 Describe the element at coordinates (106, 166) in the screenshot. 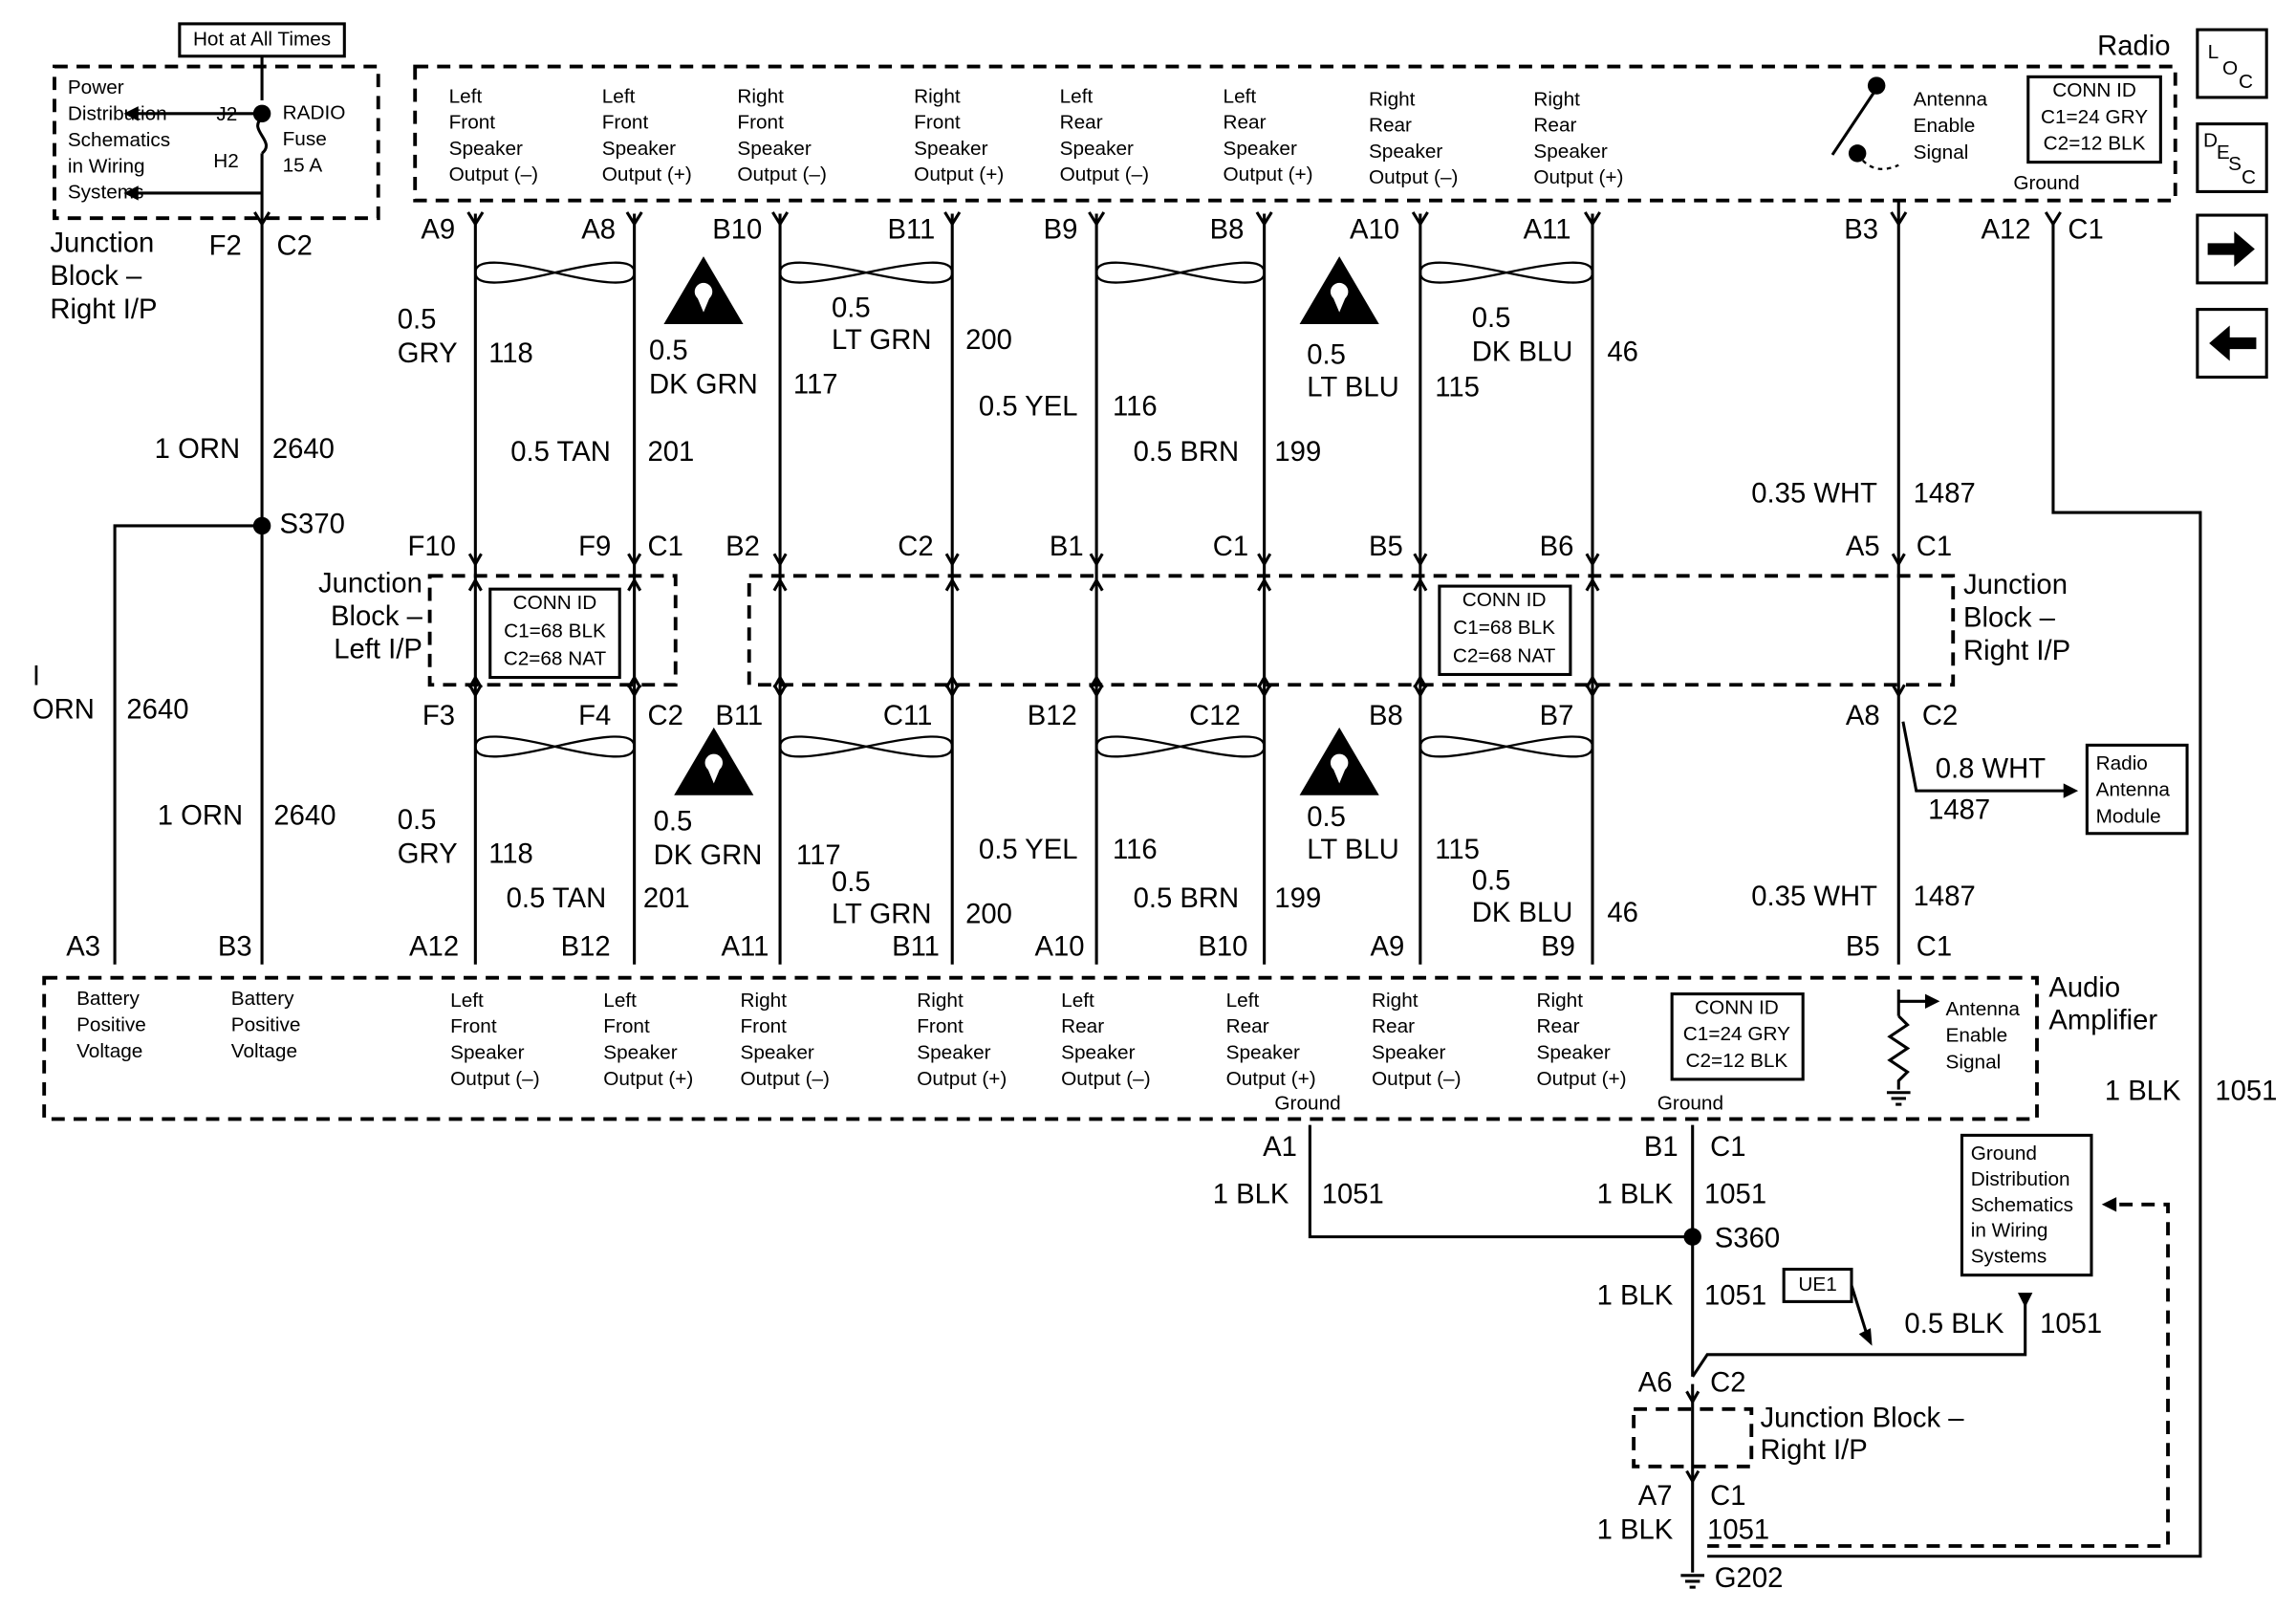

I see `power-distribution-text: in Wiring` at that location.